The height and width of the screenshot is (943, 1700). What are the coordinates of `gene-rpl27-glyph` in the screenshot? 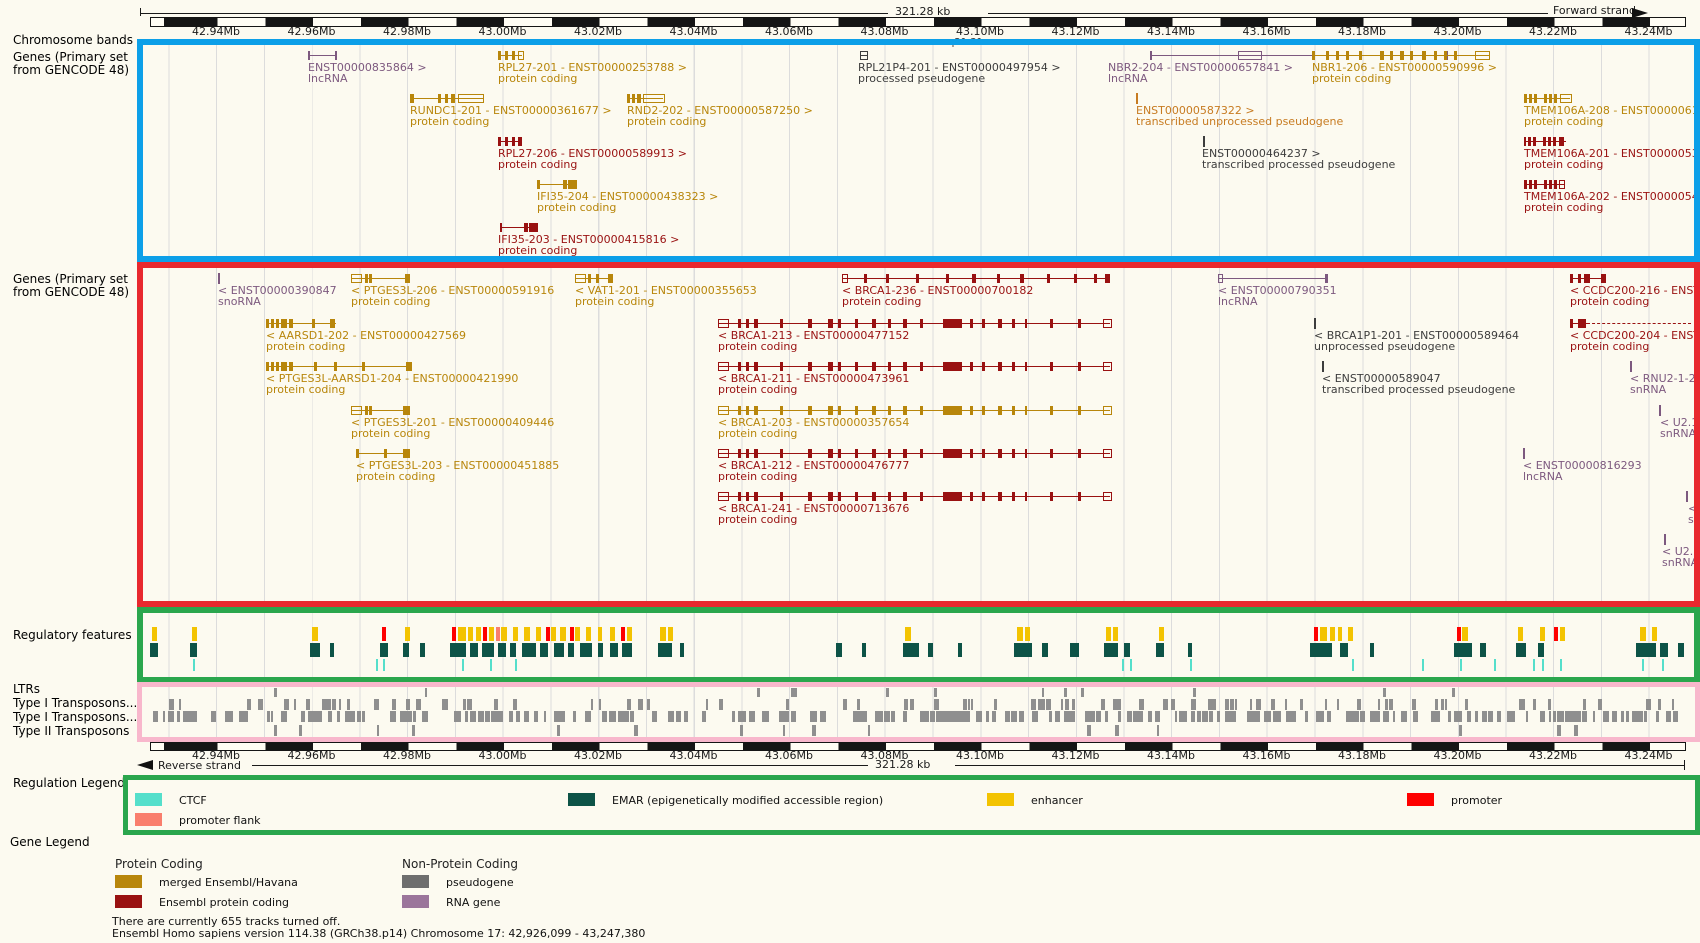 It's located at (510, 141).